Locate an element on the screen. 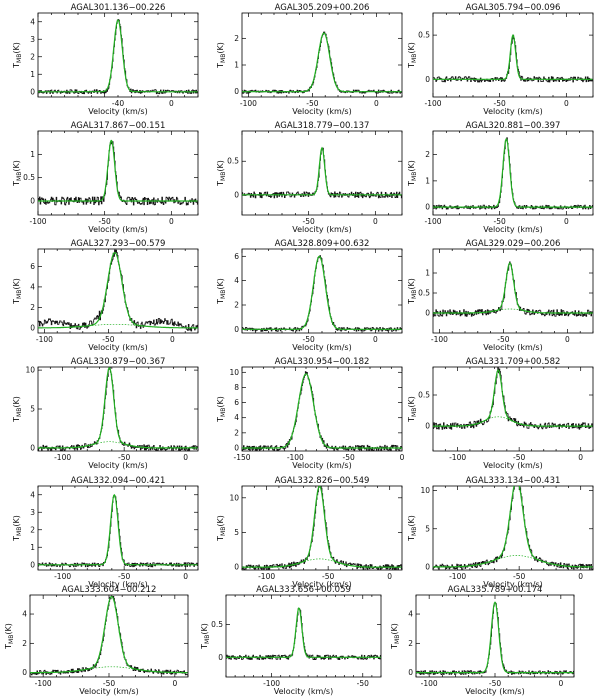 Image resolution: width=600 pixels, height=699 pixels. panel-title: AGAL305.209+00.206 is located at coordinates (322, 8).